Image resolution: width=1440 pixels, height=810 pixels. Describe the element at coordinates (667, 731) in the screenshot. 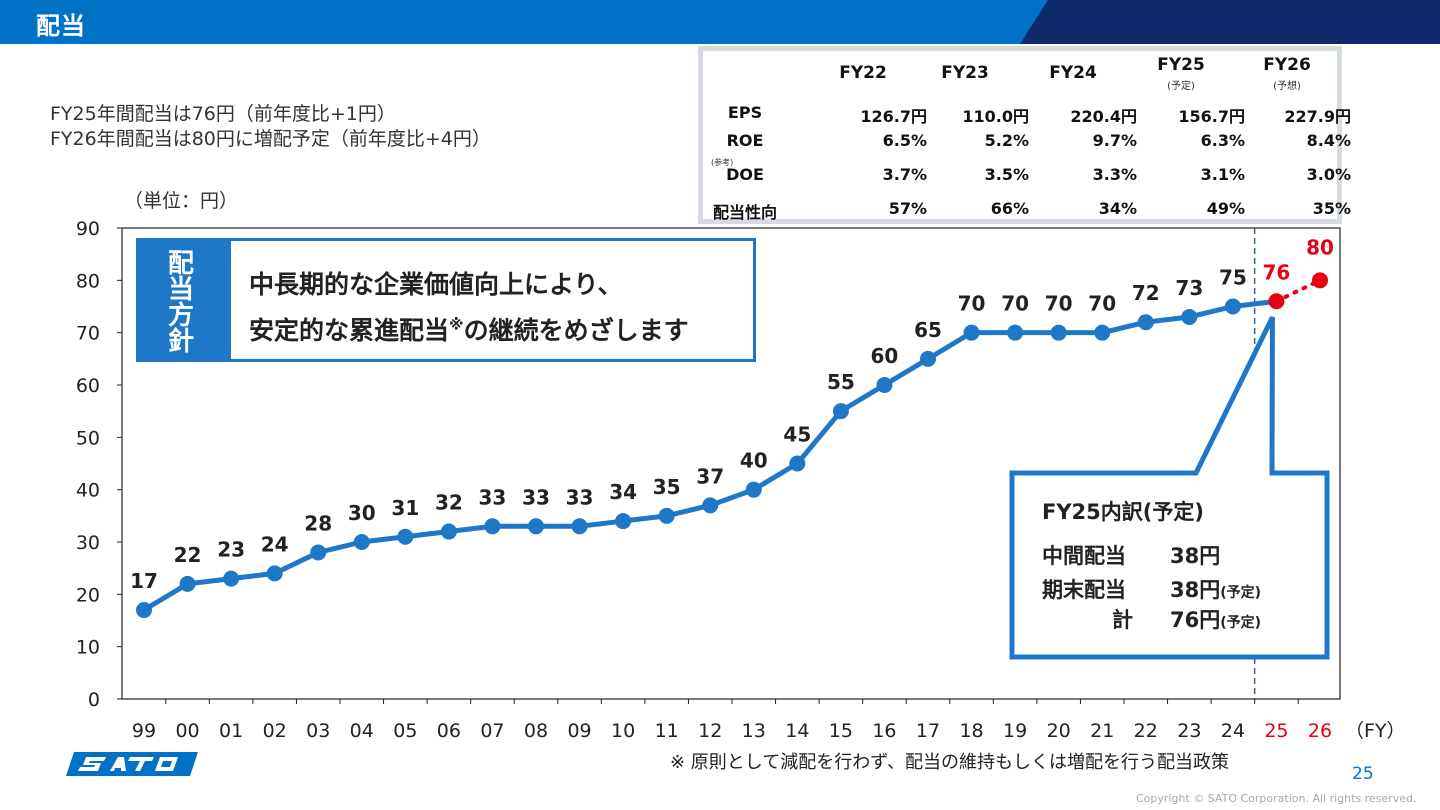

I see `x-tick-label: 11` at that location.